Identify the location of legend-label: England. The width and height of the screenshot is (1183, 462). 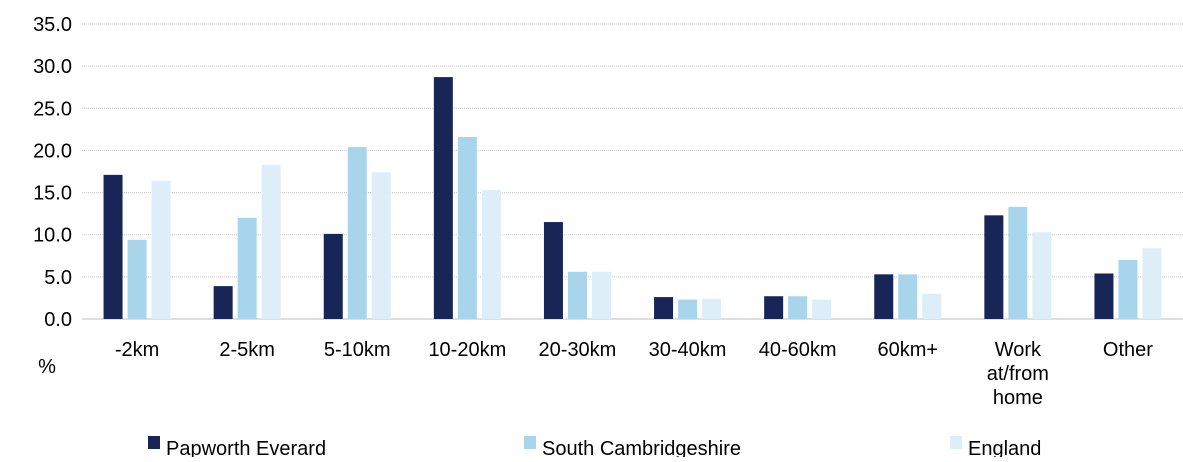
(1004, 447).